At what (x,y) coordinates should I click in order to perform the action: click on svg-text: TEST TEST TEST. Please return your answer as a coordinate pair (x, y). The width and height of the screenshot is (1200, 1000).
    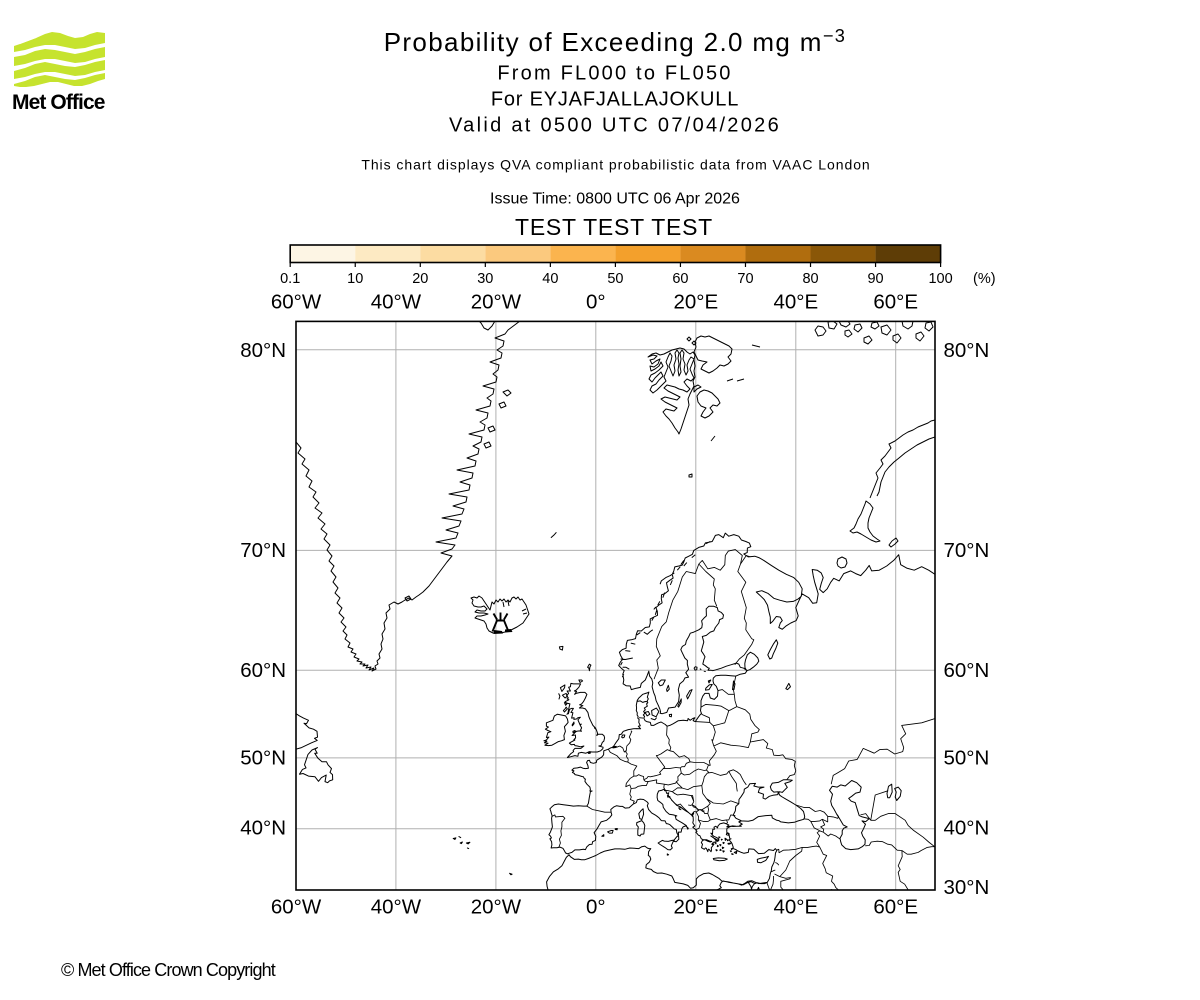
    Looking at the image, I should click on (614, 227).